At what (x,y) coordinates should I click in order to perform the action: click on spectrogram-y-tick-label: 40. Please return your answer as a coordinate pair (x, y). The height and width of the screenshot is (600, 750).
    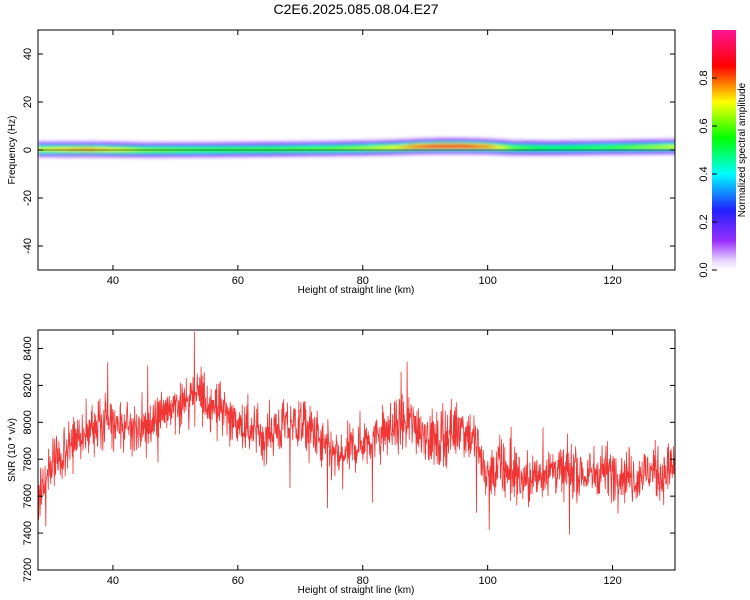
    Looking at the image, I should click on (28, 54).